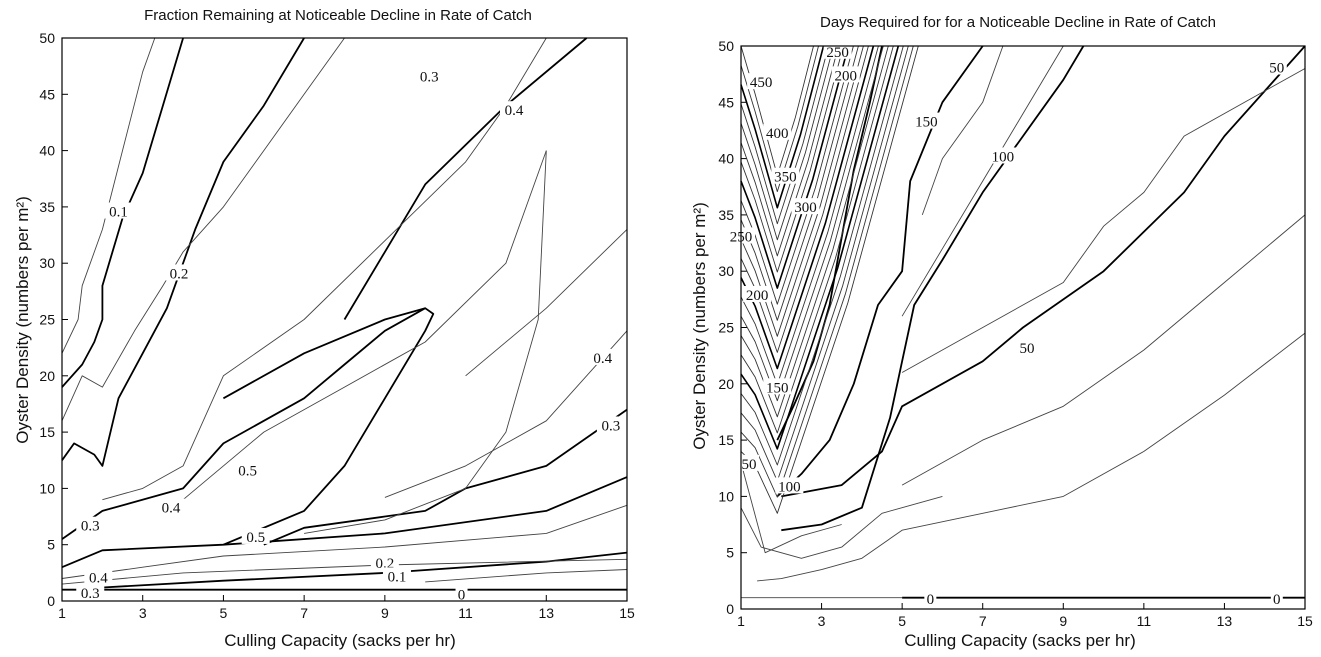  What do you see at coordinates (47, 320) in the screenshot?
I see `y-tick-label: 25` at bounding box center [47, 320].